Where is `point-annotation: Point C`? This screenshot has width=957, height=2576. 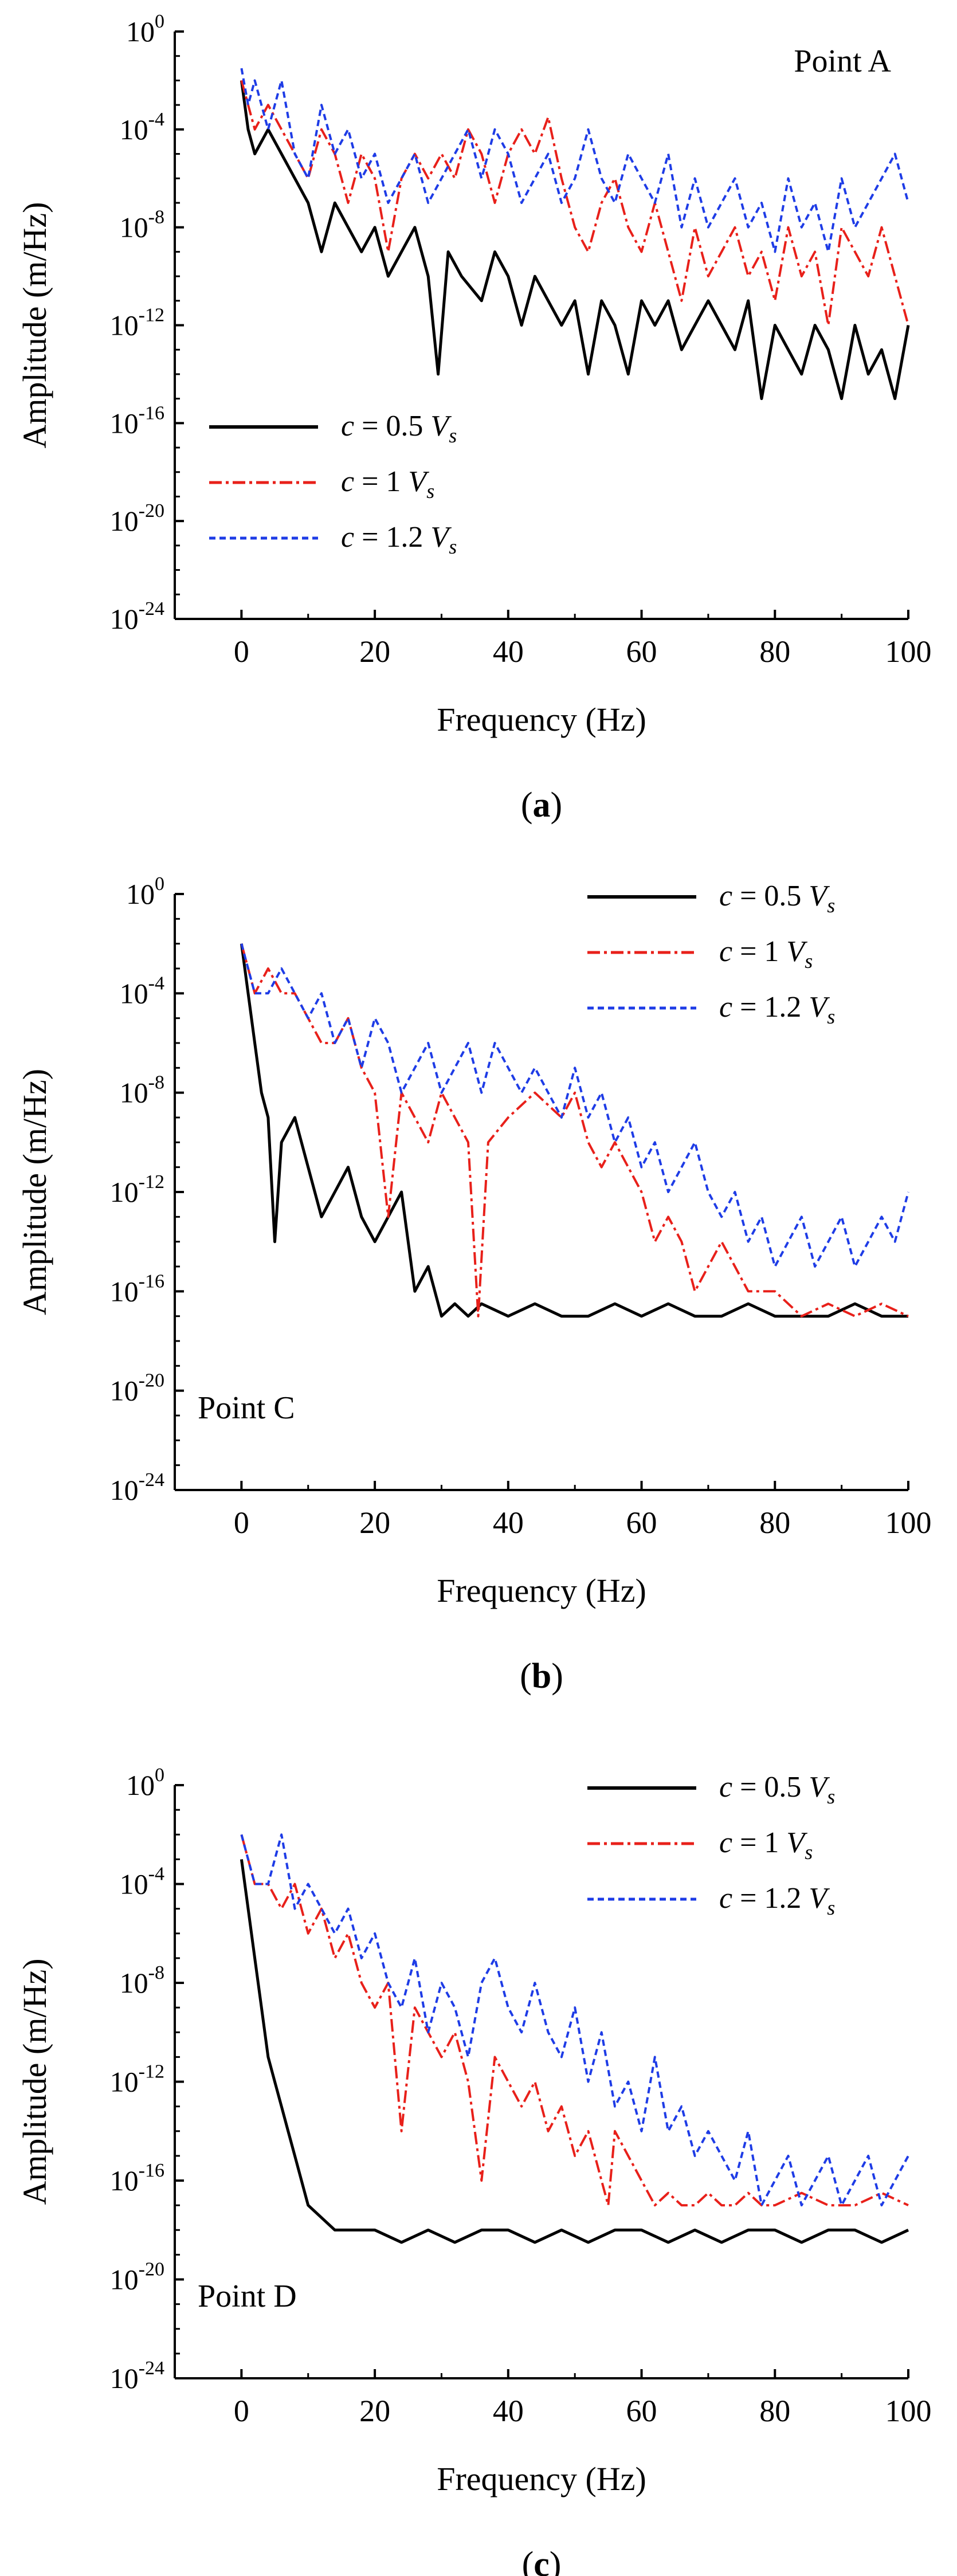
point-annotation: Point C is located at coordinates (246, 1408).